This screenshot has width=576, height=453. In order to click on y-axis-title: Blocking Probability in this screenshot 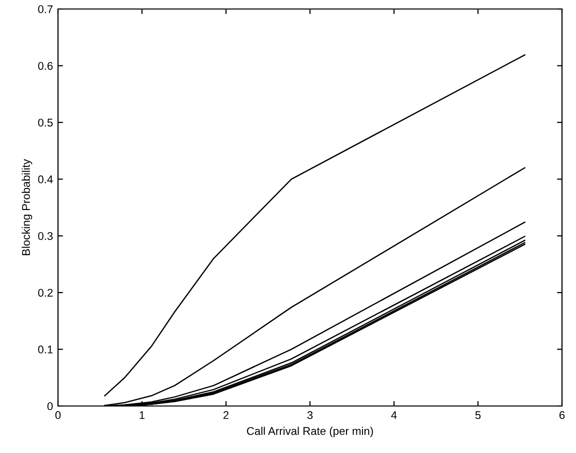, I will do `click(27, 207)`.